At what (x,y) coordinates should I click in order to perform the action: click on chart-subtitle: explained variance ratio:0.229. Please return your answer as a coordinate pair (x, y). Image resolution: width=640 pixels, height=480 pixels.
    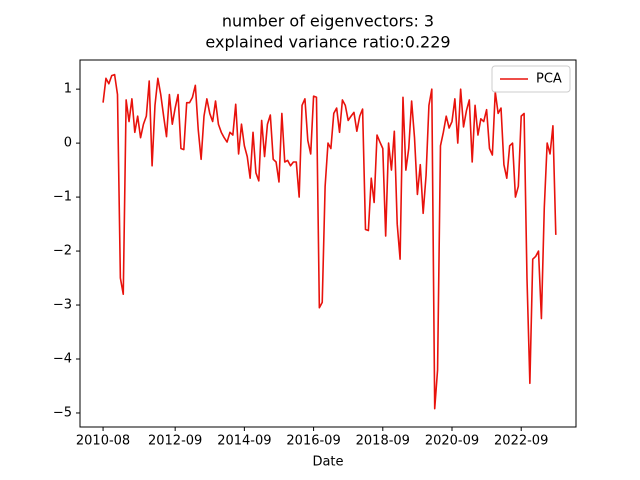
    Looking at the image, I should click on (327, 42).